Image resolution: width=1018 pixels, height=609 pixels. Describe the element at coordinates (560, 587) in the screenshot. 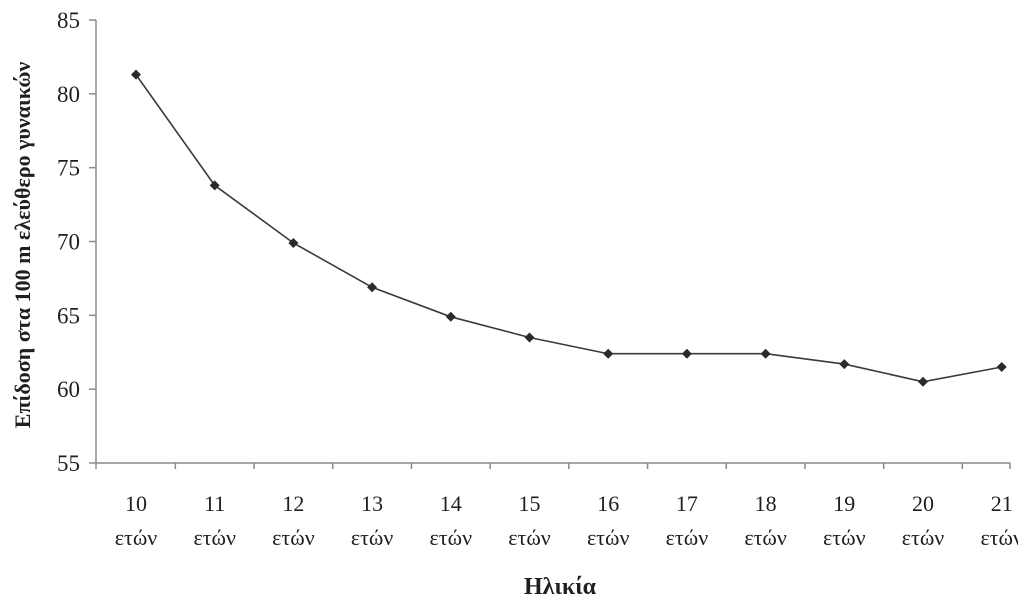

I see `x-axis-title: Ηλικία` at that location.